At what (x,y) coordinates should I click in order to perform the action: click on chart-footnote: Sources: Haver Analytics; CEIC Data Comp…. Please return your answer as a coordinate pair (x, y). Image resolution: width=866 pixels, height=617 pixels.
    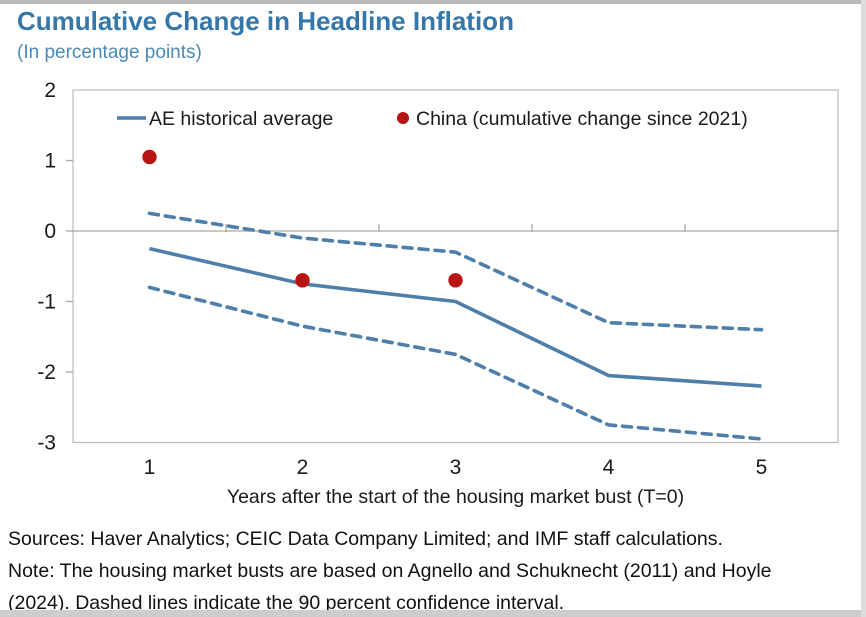
    Looking at the image, I should click on (419, 570).